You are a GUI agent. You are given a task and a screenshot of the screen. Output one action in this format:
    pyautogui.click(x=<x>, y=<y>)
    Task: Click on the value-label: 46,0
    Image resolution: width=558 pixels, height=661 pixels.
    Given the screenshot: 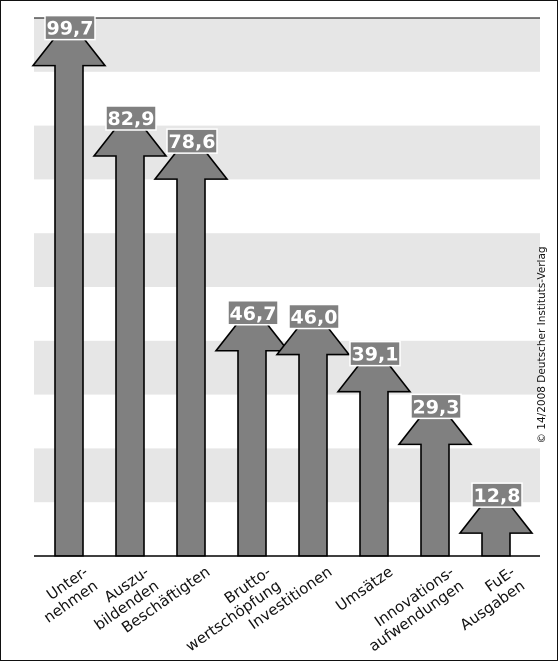 What is the action you would take?
    pyautogui.click(x=314, y=318)
    